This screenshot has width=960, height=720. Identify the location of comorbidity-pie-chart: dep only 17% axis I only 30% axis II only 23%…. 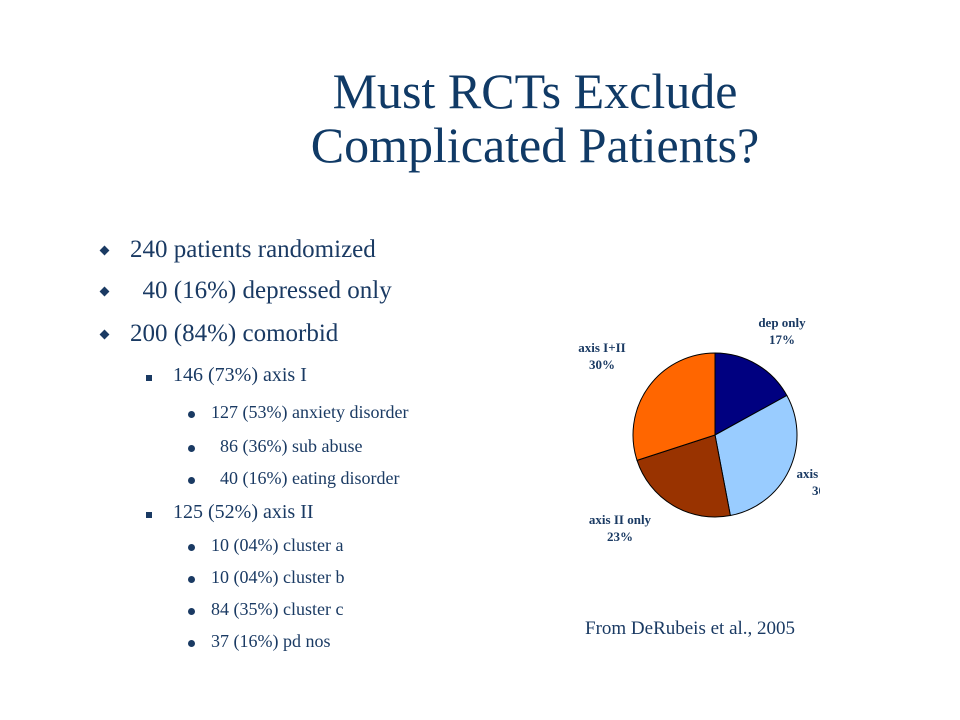
(699, 429).